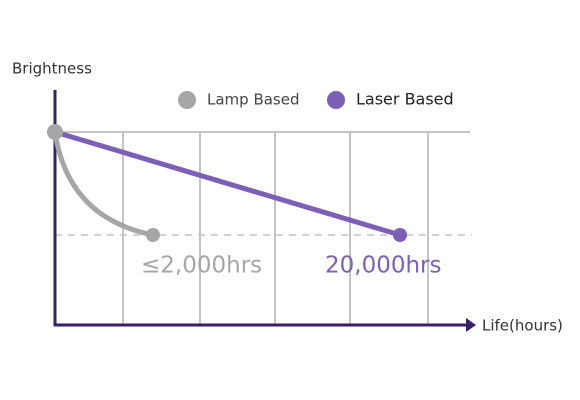 Image resolution: width=580 pixels, height=400 pixels. Describe the element at coordinates (52, 69) in the screenshot. I see `y-axis-label: Brightness` at that location.